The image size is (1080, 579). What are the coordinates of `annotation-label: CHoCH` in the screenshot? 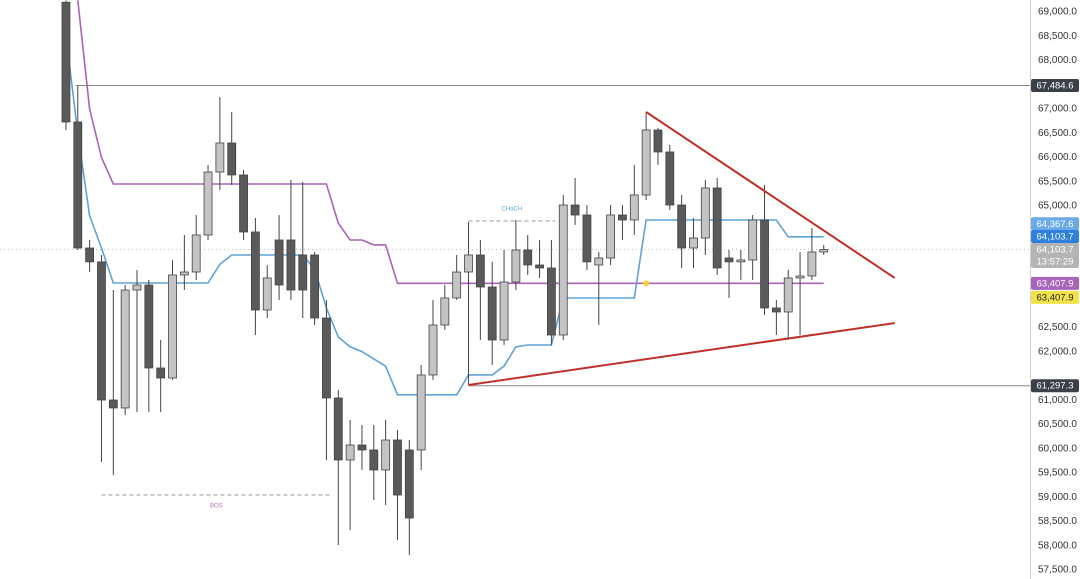 It's located at (511, 210).